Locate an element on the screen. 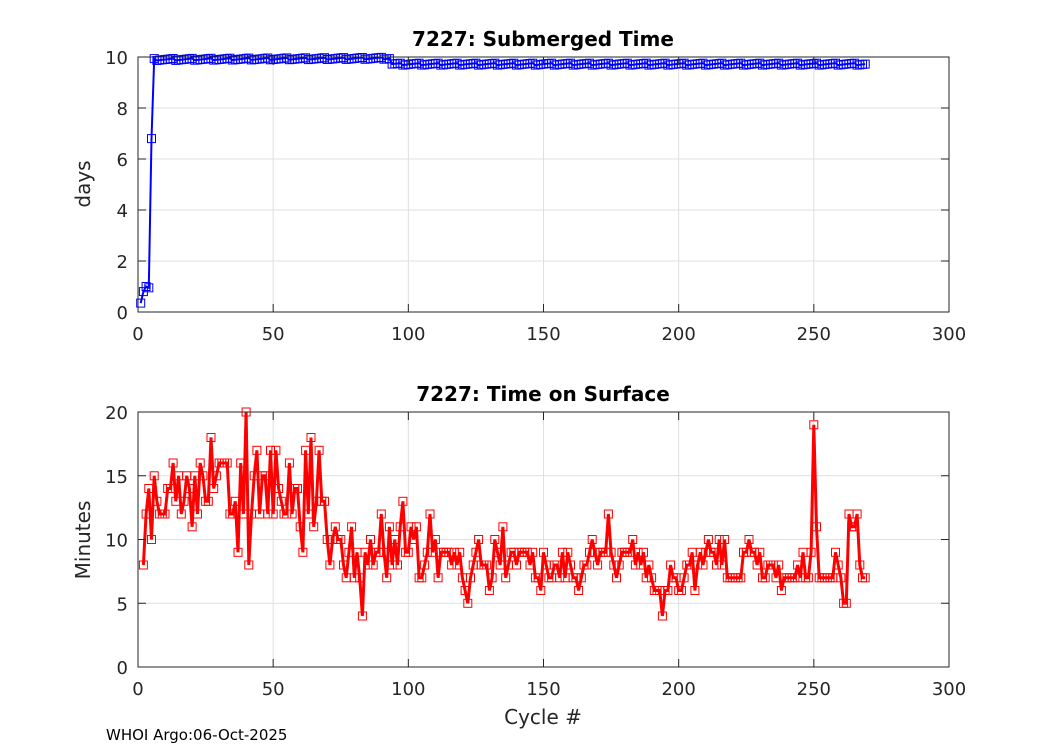 This screenshot has height=750, width=1050. submerged-ytick-label: 2 is located at coordinates (122, 262).